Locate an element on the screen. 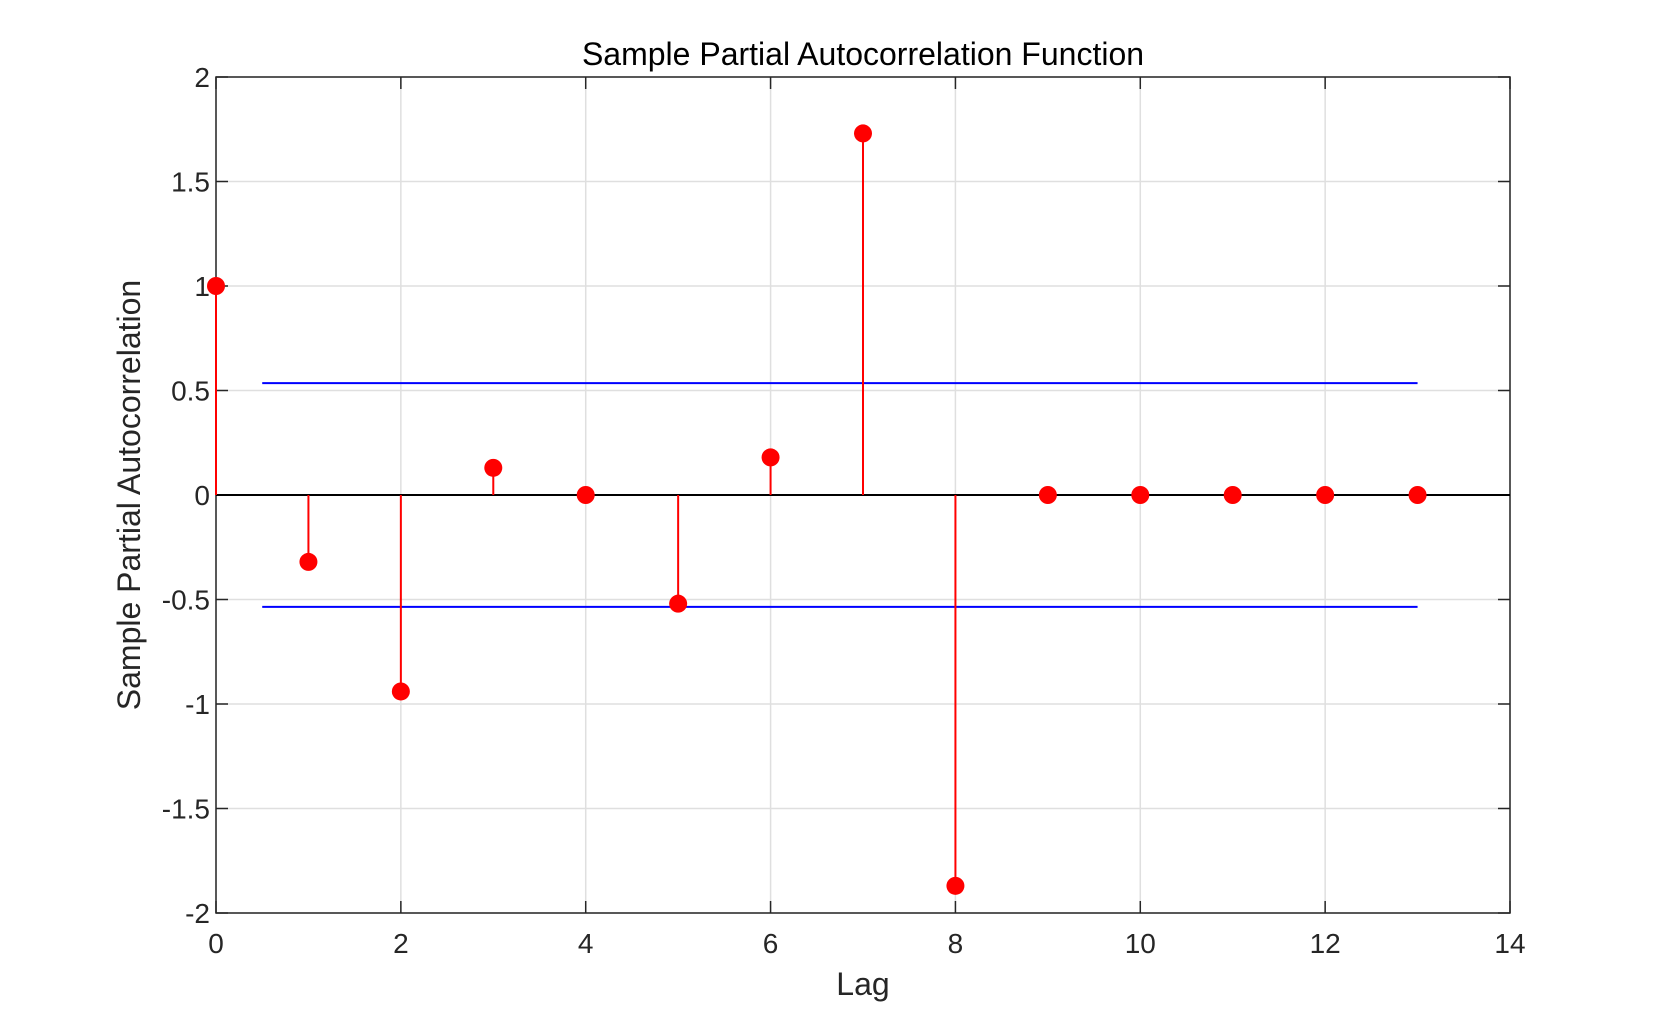 The width and height of the screenshot is (1654, 1016). y-tick-label: -1 is located at coordinates (197, 704).